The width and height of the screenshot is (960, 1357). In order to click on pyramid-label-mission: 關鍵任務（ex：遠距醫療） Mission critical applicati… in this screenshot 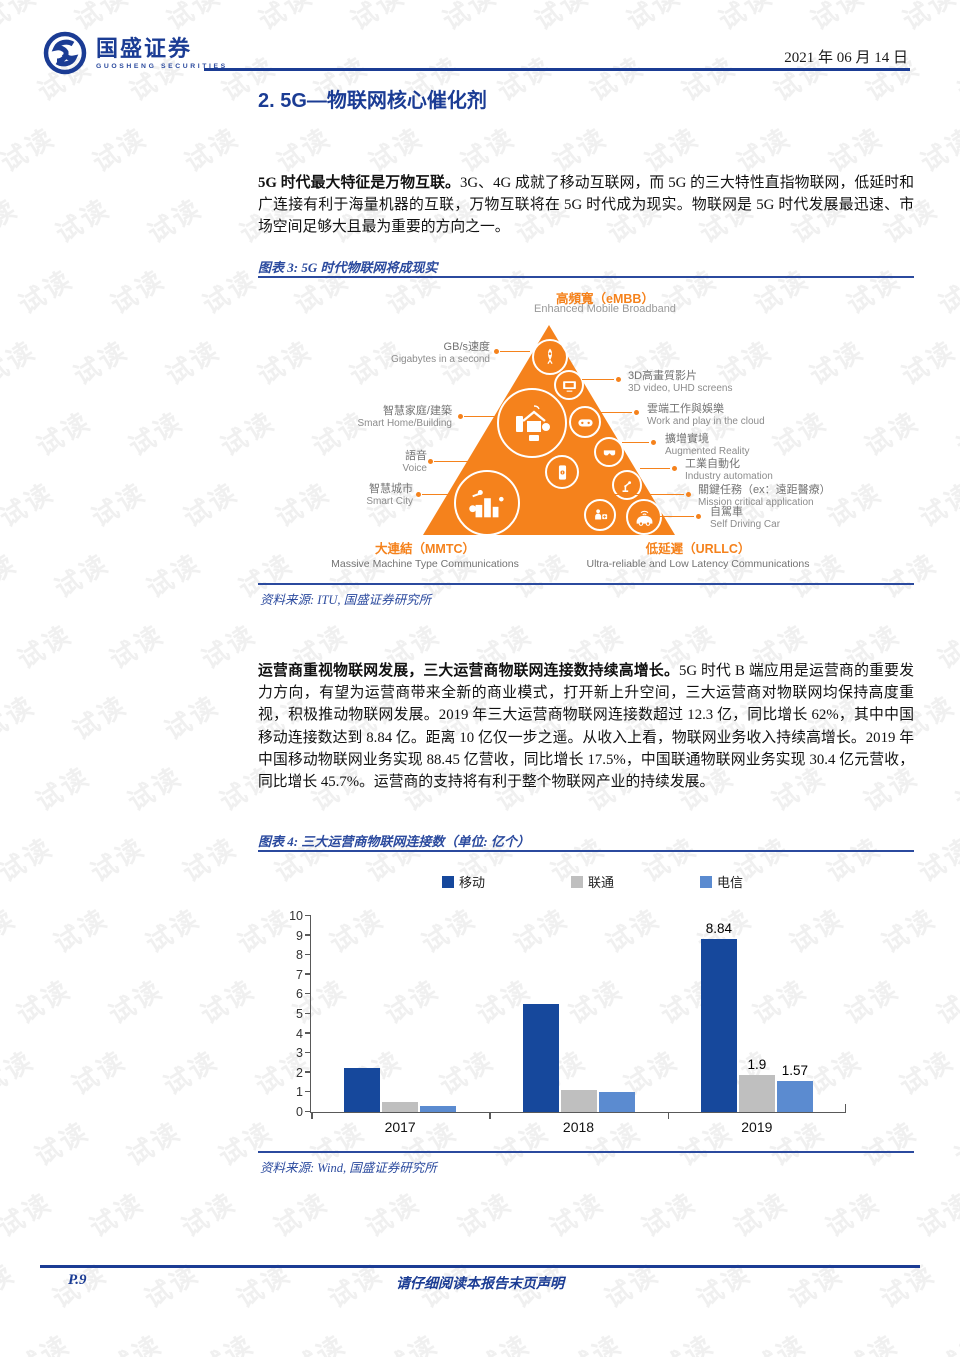, I will do `click(764, 494)`.